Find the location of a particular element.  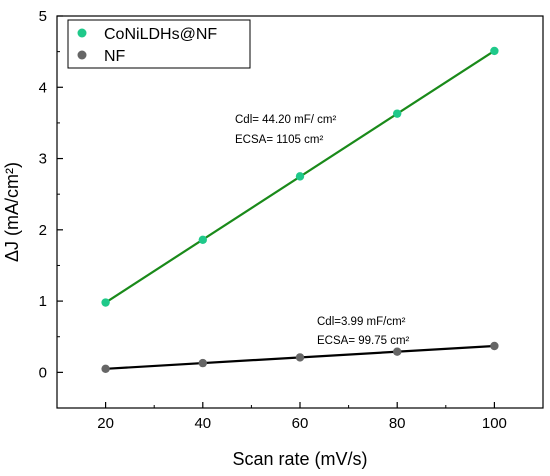

annotation-text: Cdl= 44.20 mF/ cm² is located at coordinates (285, 120).